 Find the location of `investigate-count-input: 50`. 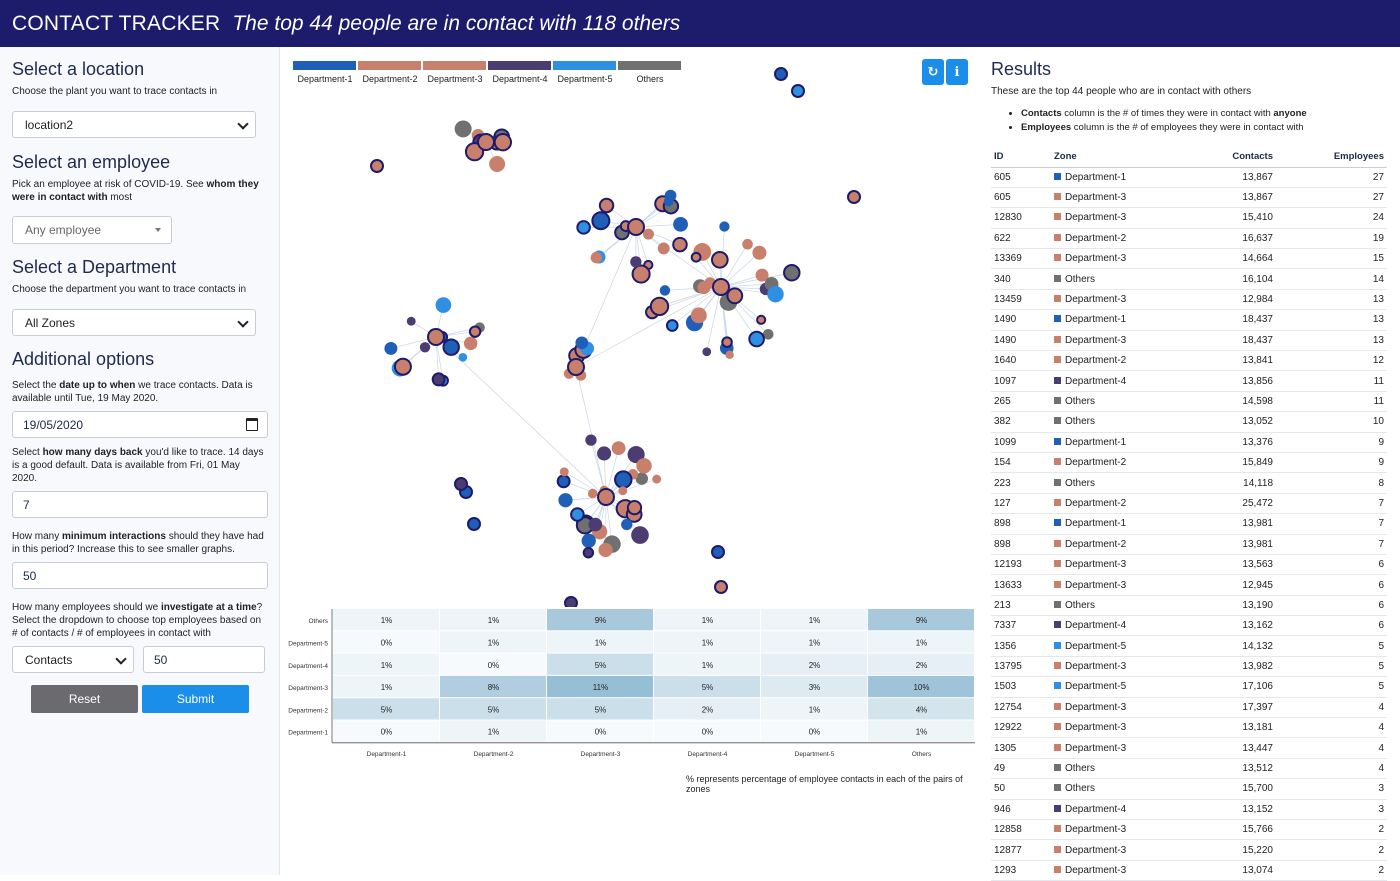

investigate-count-input: 50 is located at coordinates (204, 659).